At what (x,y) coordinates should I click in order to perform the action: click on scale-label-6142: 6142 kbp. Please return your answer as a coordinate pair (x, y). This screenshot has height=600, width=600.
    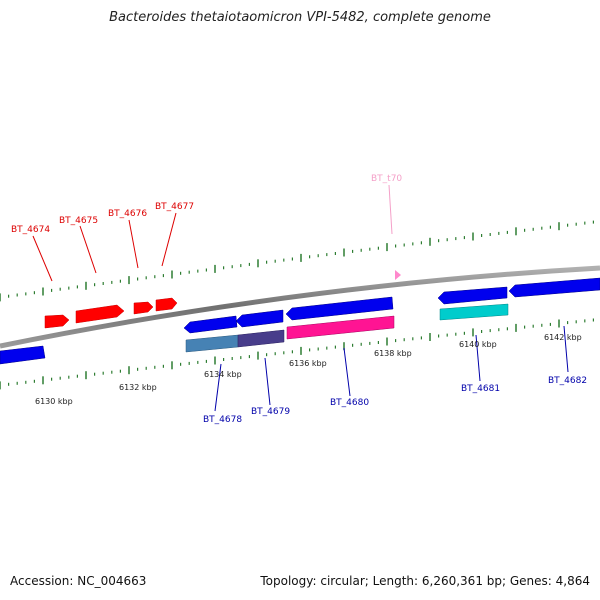
    Looking at the image, I should click on (563, 337).